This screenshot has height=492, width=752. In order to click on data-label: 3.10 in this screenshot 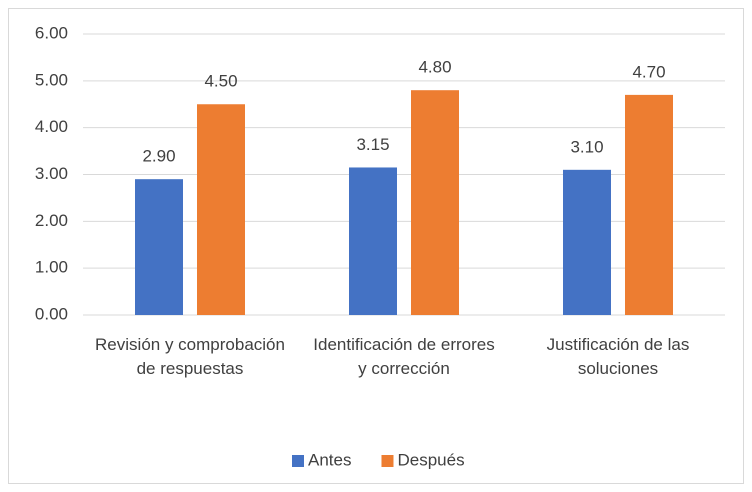, I will do `click(586, 146)`.